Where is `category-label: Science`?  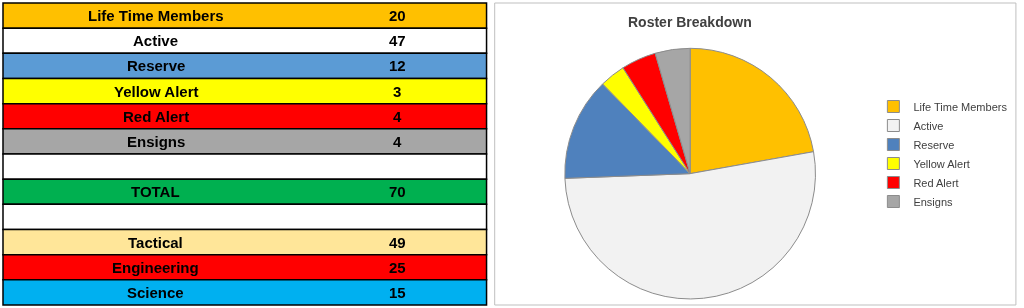 category-label: Science is located at coordinates (155, 292).